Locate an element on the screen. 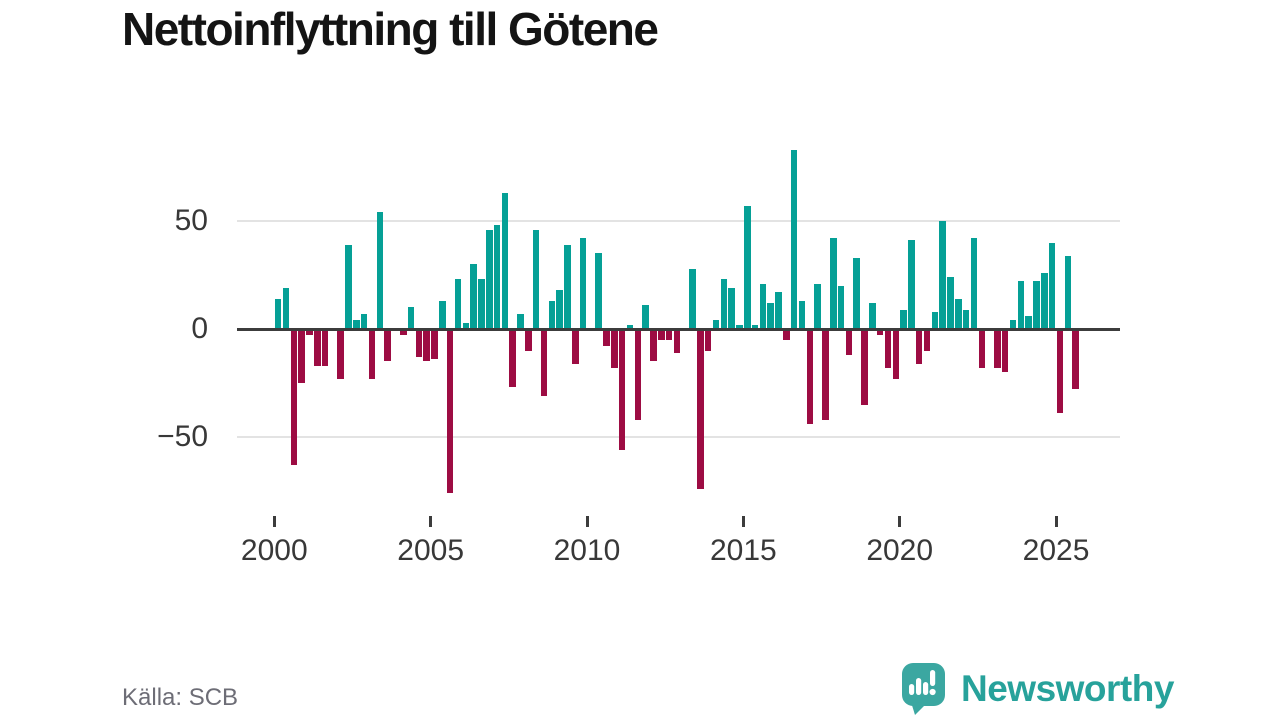 This screenshot has width=1280, height=720. x-axis-tick-label: 2000 is located at coordinates (274, 550).